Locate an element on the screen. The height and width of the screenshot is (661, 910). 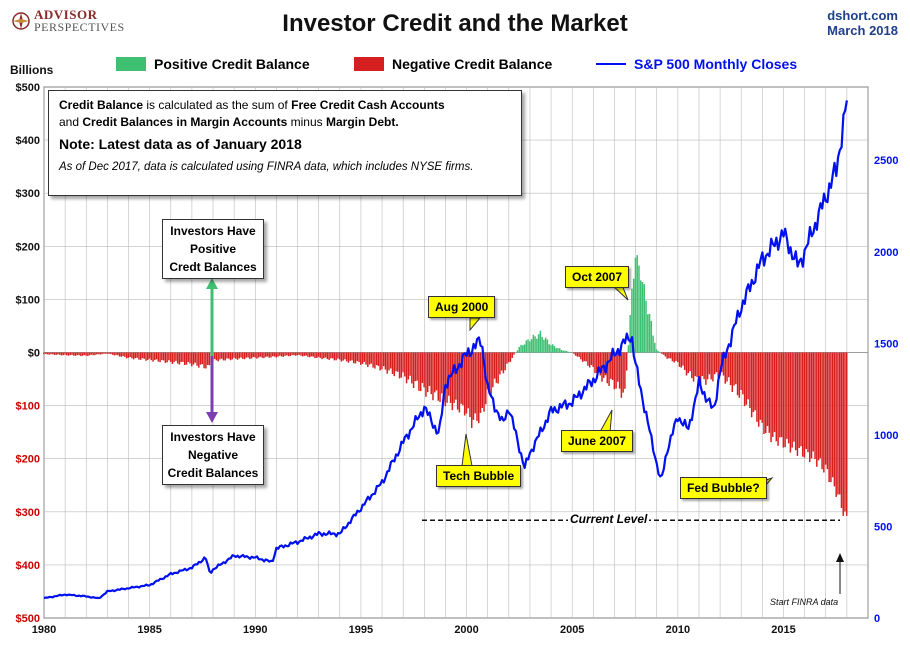
left-tick-label: $500 is located at coordinates (28, 619).